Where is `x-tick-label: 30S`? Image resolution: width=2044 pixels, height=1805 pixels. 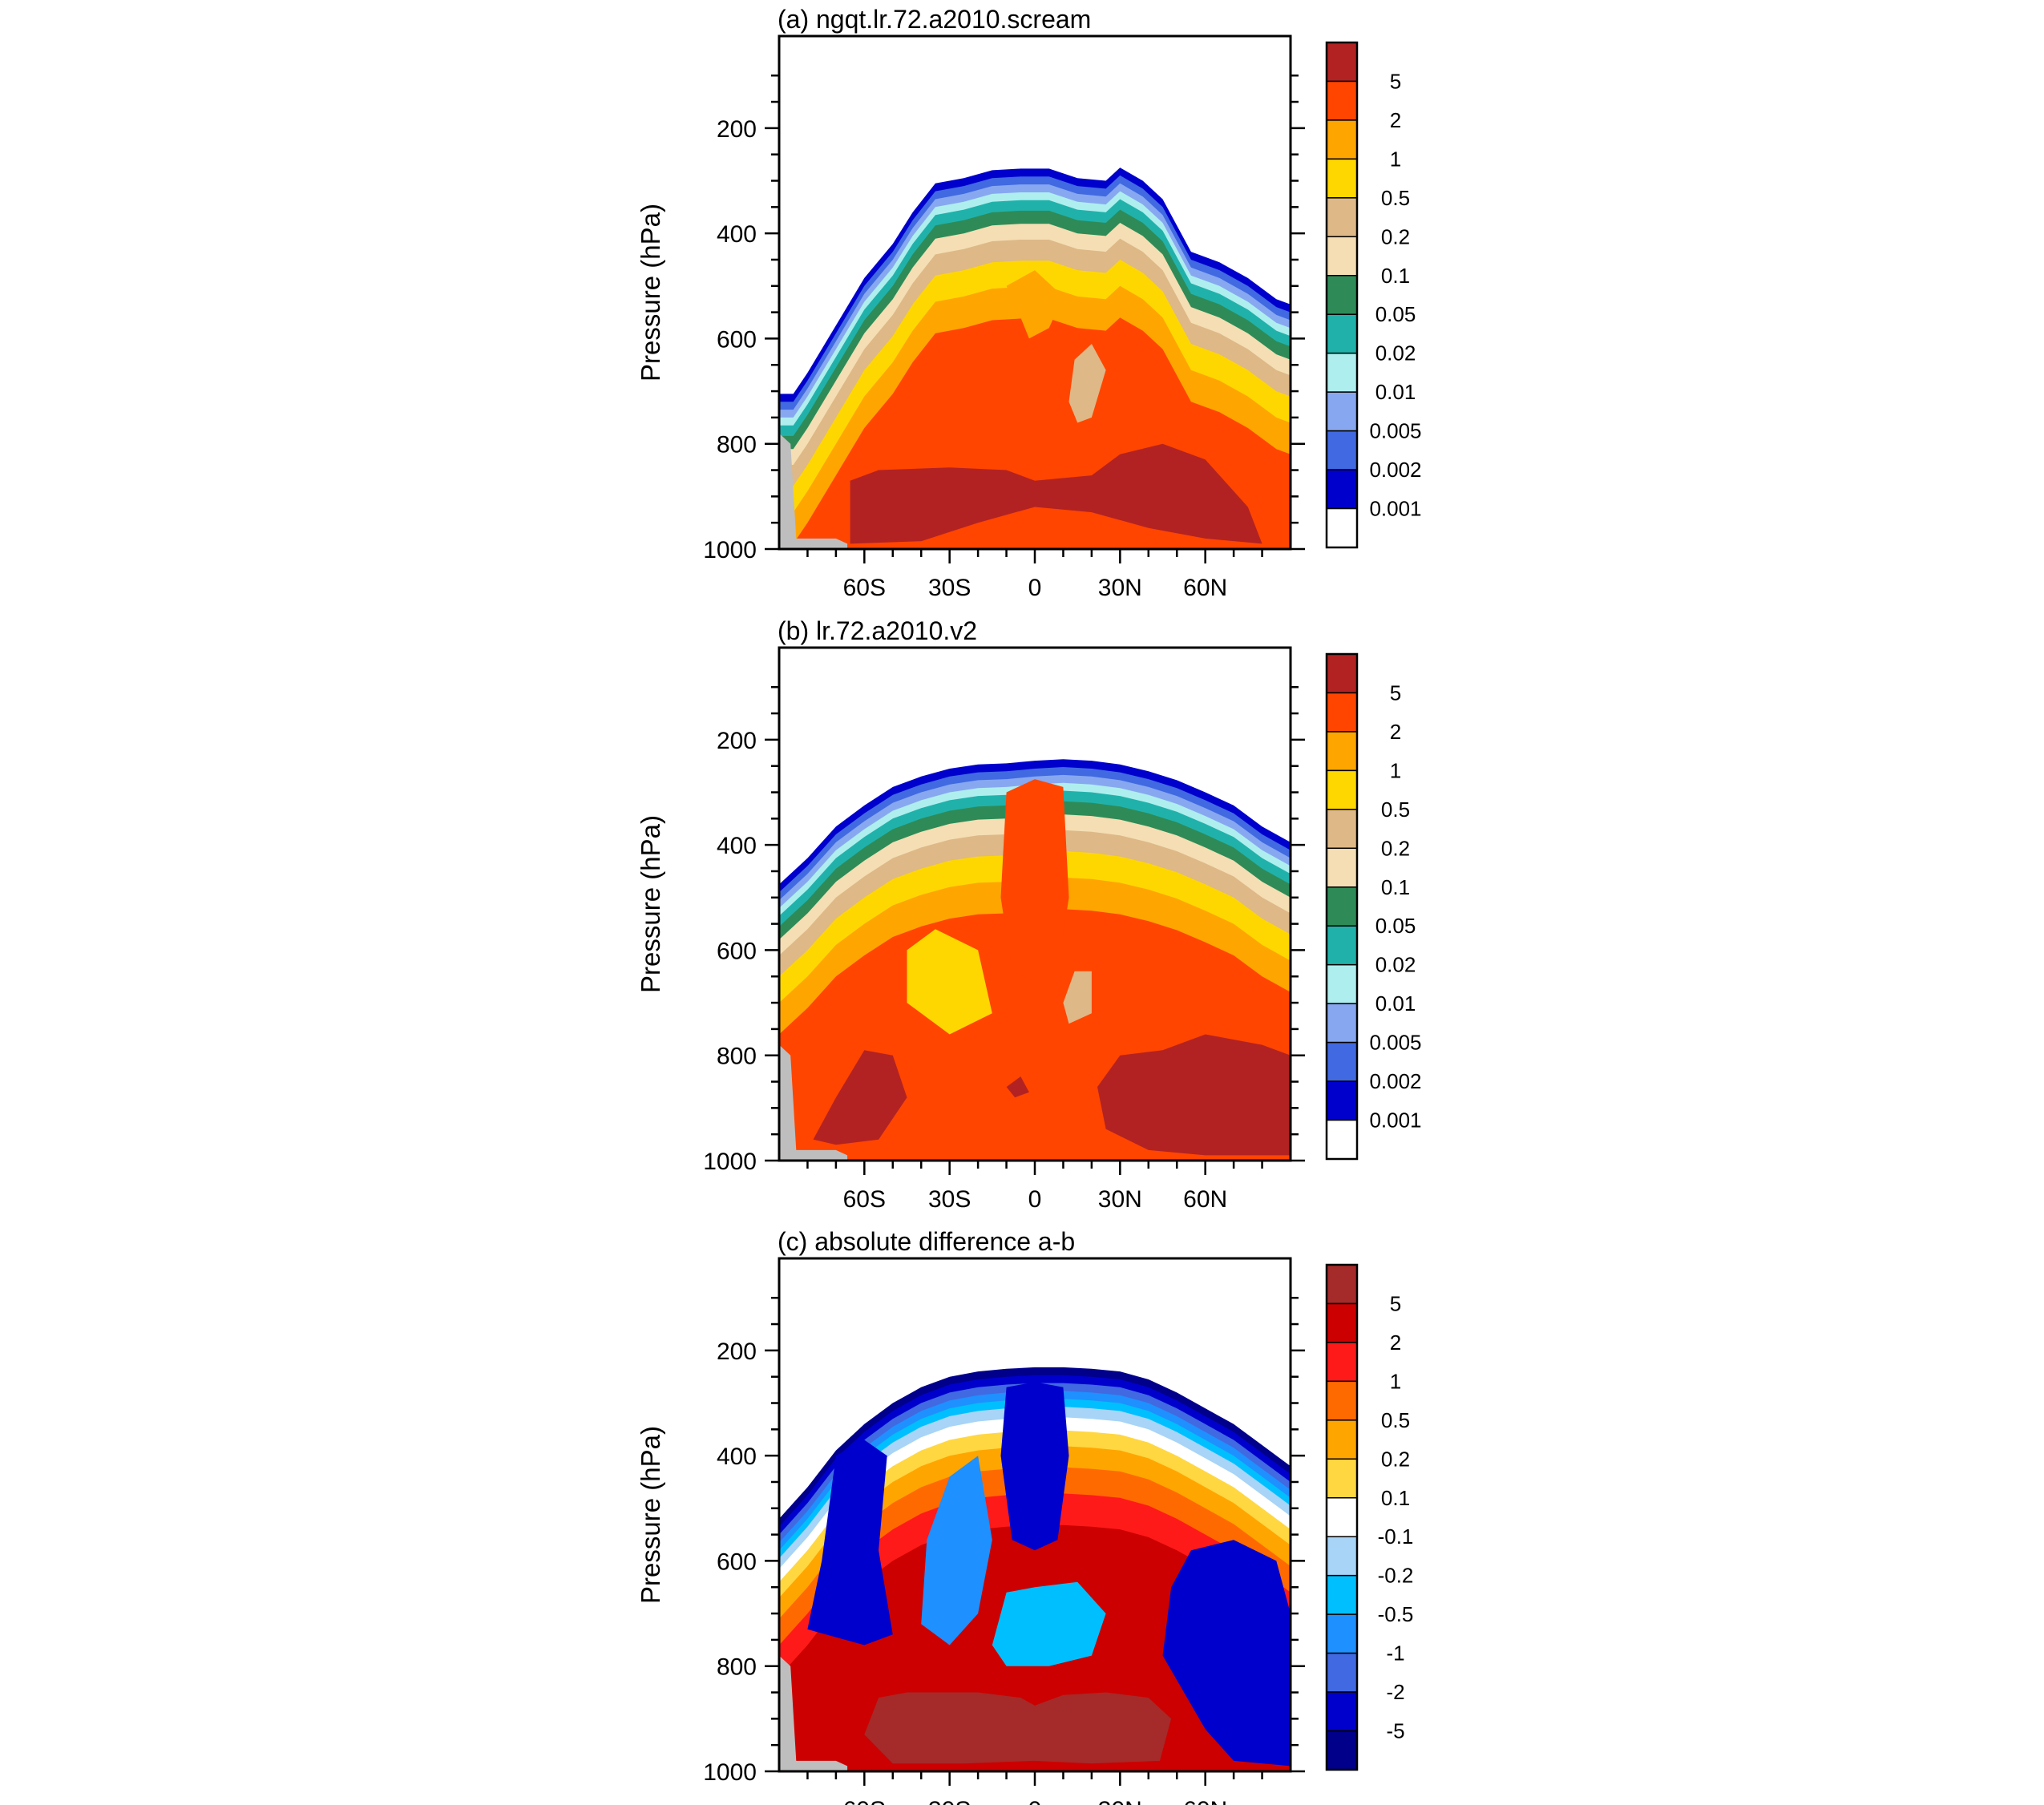 x-tick-label: 30S is located at coordinates (950, 1199).